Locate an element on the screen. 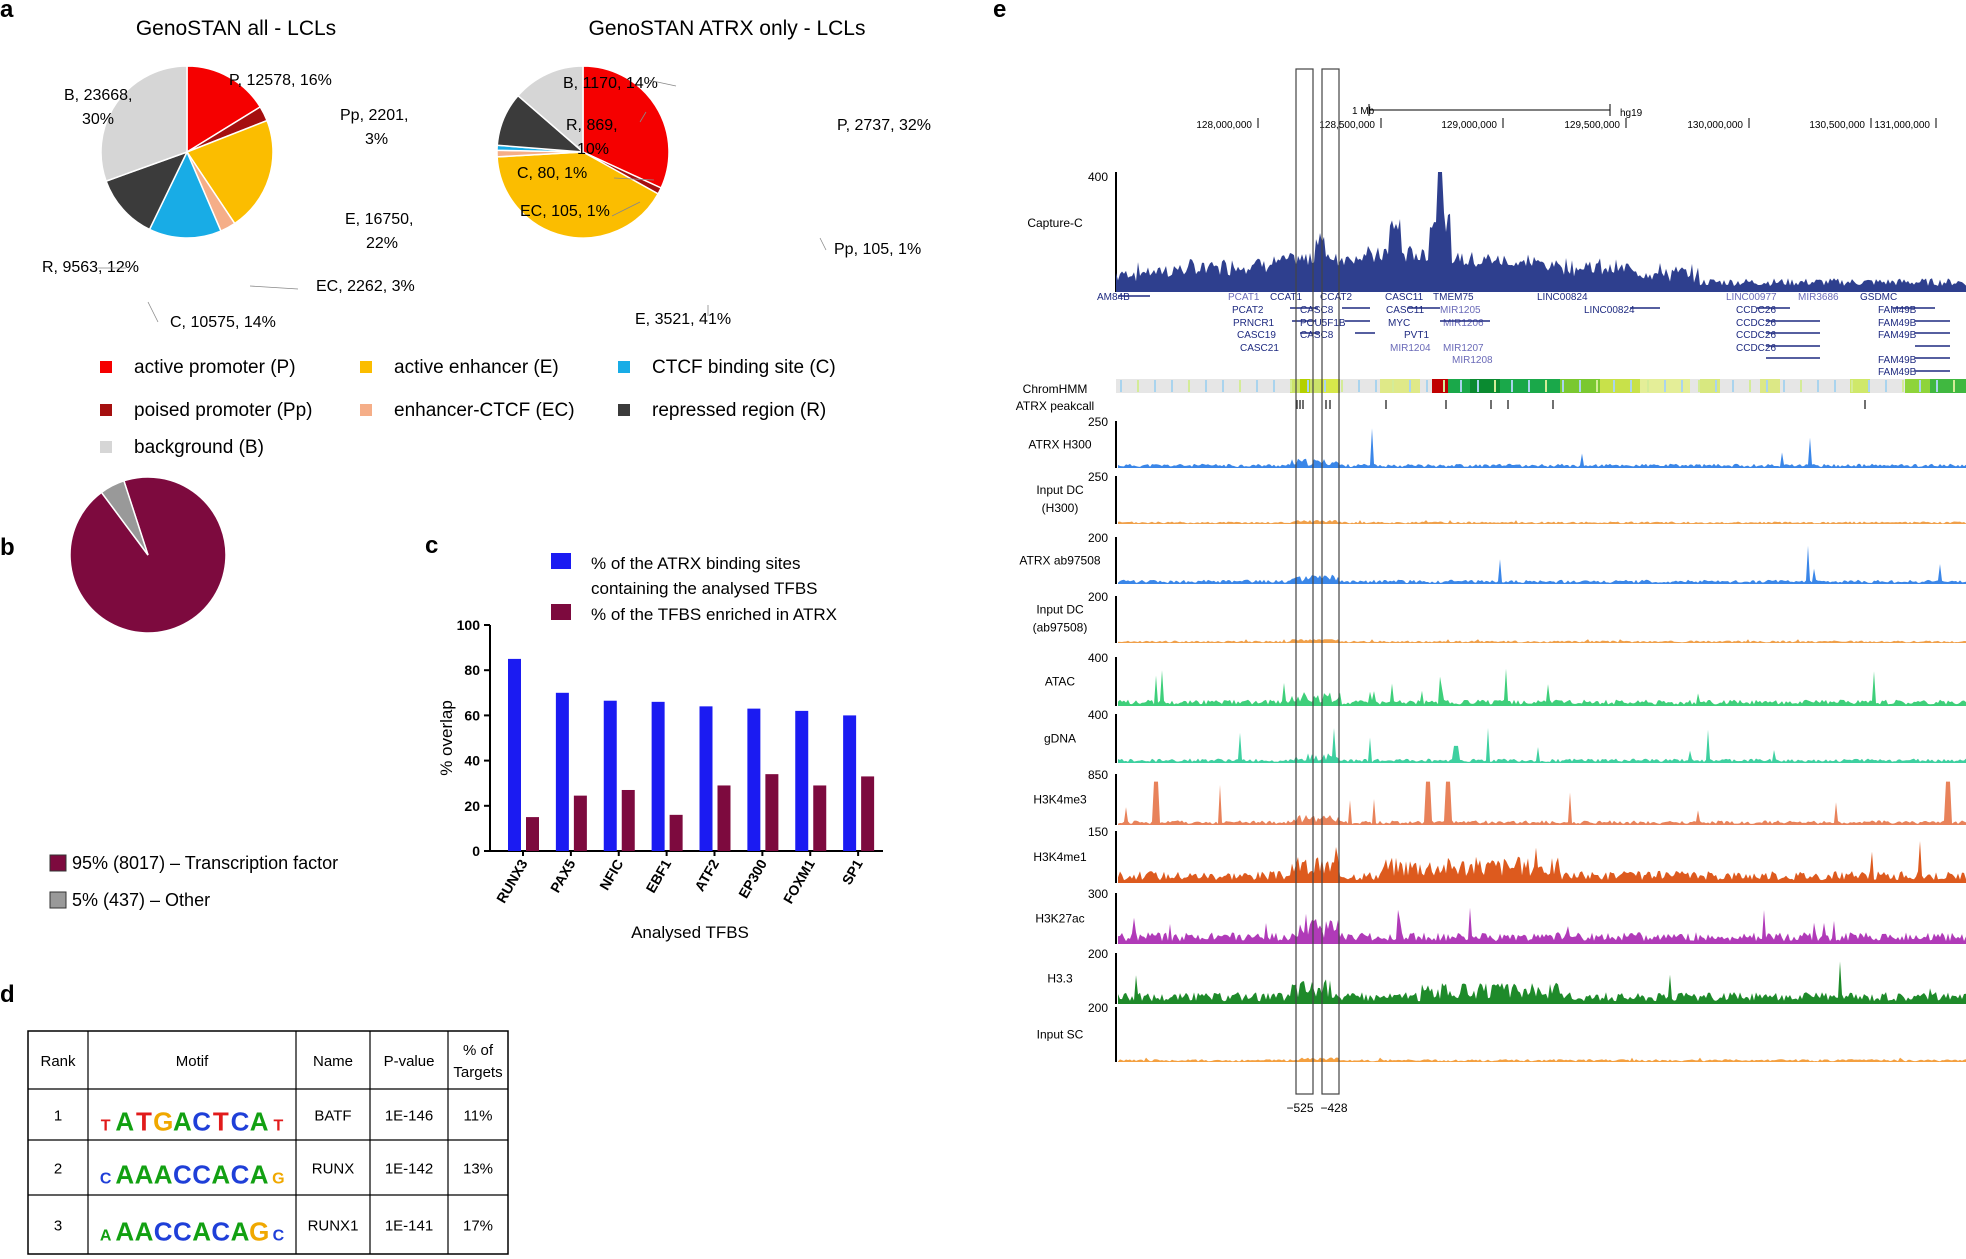 This screenshot has width=1966, height=1259. motif-letter-2-8: G is located at coordinates (259, 1232).